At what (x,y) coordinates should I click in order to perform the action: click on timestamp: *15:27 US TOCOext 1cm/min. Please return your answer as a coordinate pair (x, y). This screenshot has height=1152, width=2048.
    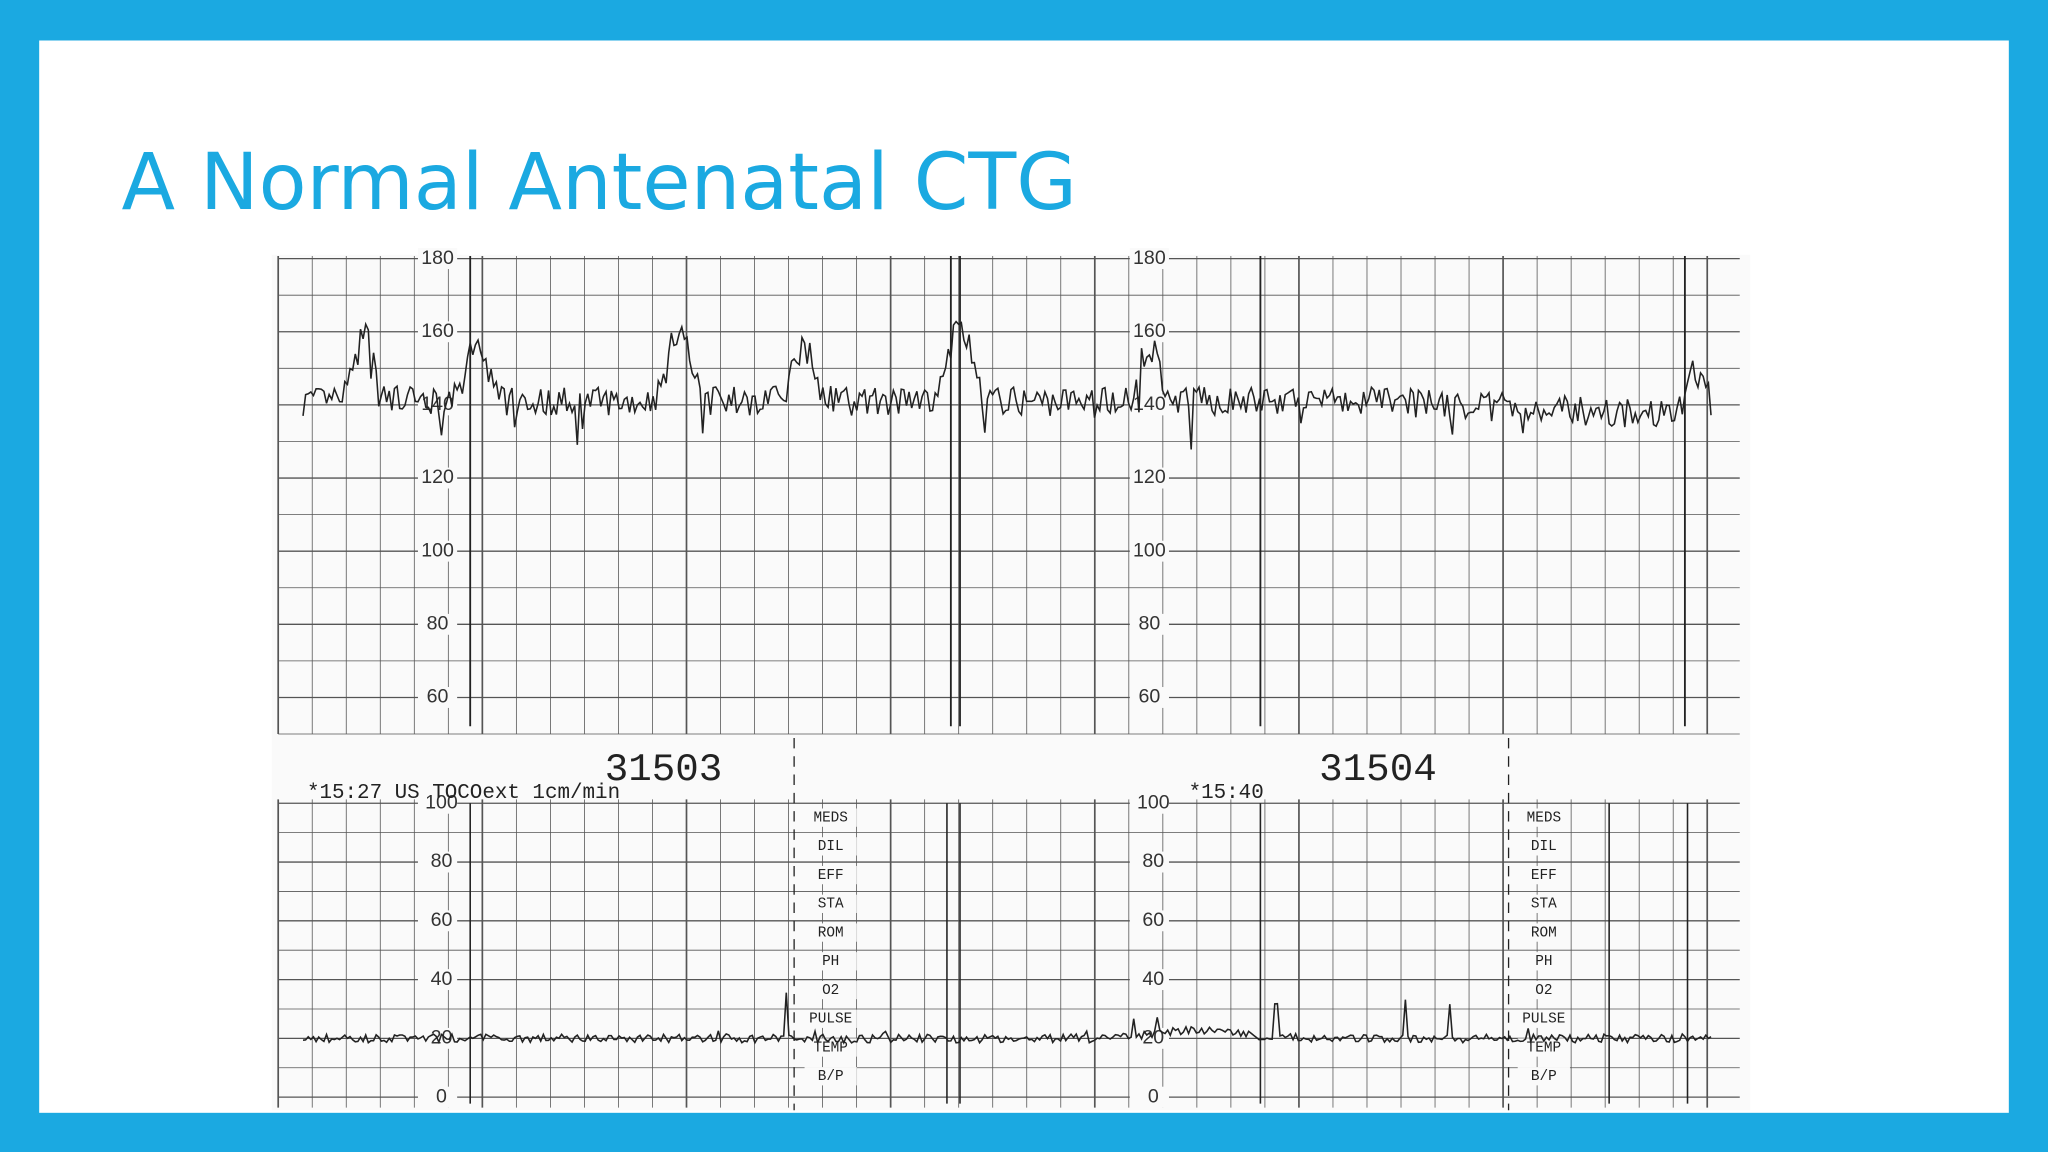
    Looking at the image, I should click on (463, 793).